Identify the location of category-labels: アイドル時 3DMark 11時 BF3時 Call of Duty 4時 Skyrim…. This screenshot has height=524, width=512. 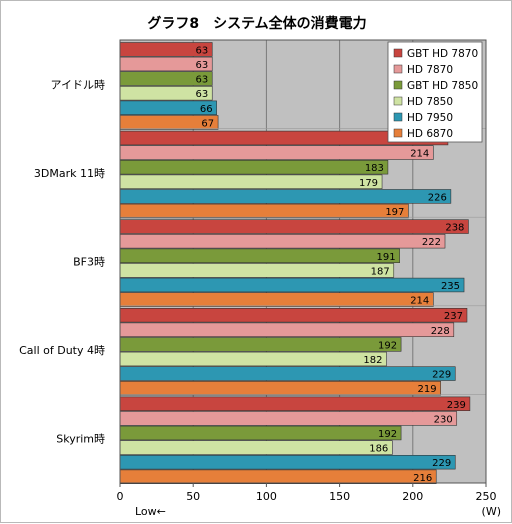
(62, 261).